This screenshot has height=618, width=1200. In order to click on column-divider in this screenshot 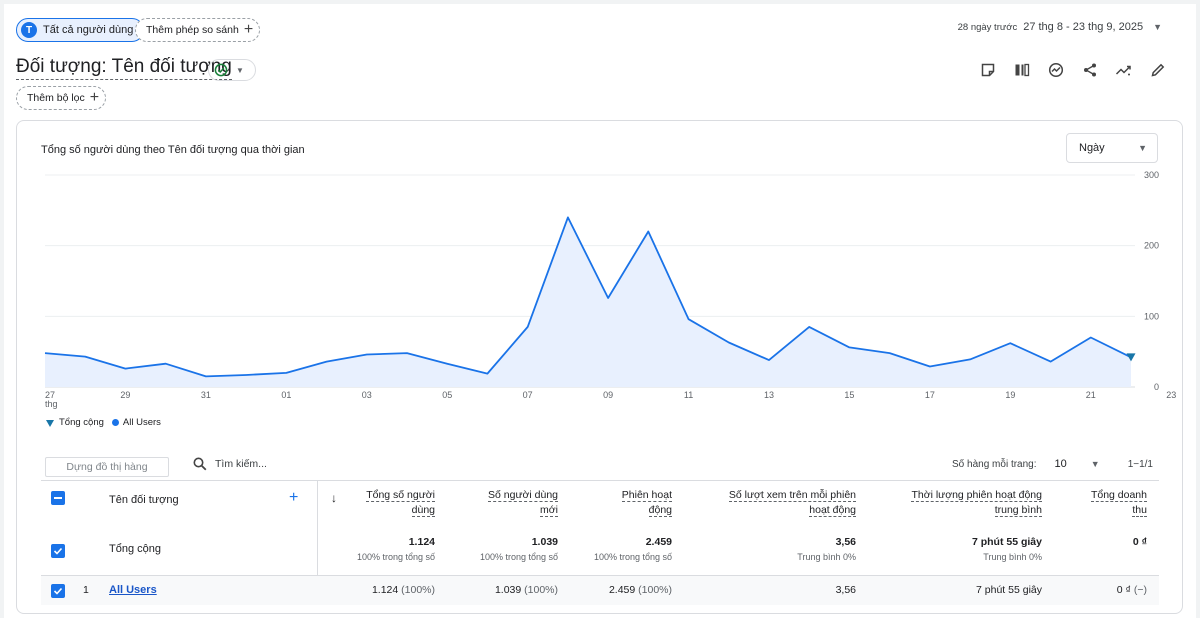, I will do `click(317, 543)`.